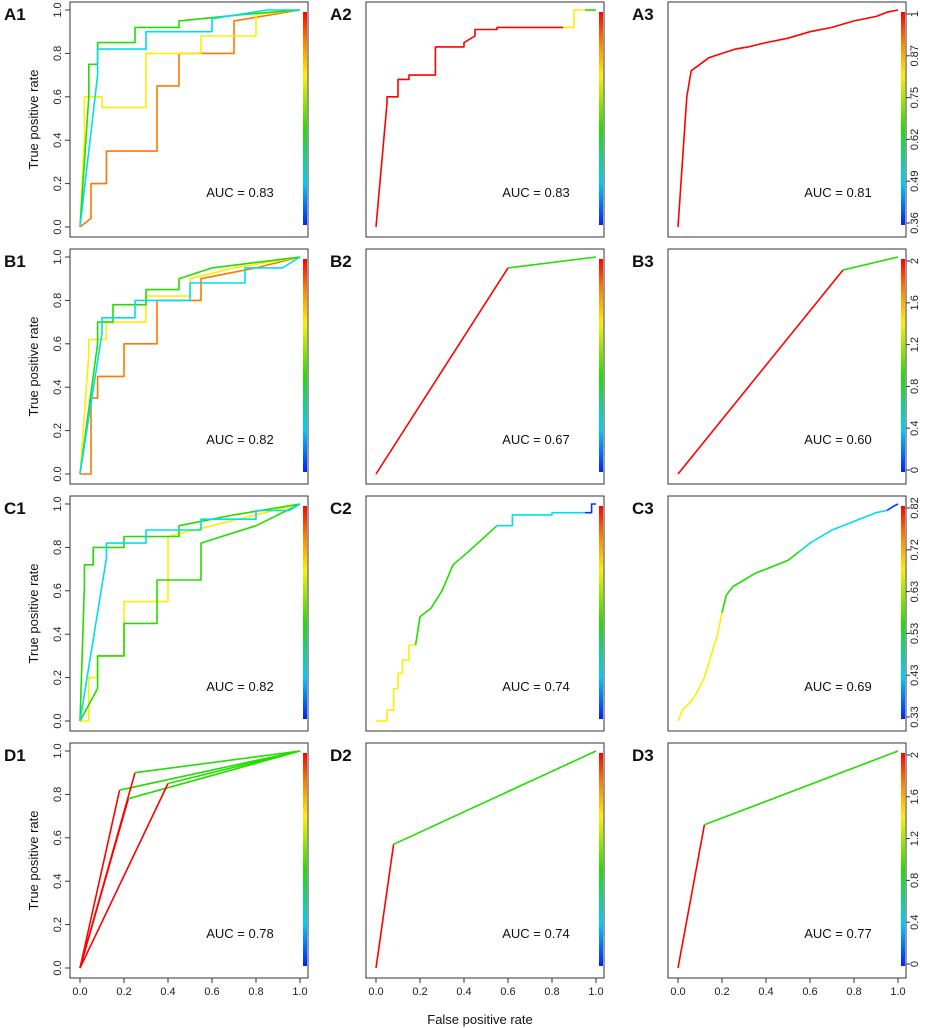 The height and width of the screenshot is (1028, 941). What do you see at coordinates (234, 767) in the screenshot?
I see `roc-curve-run4b` at bounding box center [234, 767].